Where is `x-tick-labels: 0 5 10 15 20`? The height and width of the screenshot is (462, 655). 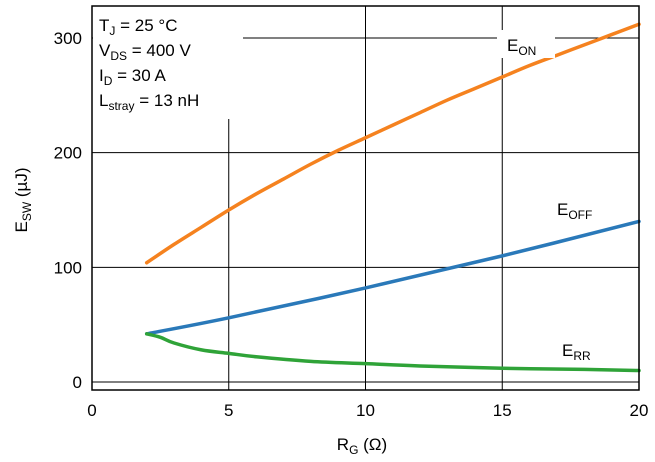
x-tick-labels: 0 5 10 15 20 is located at coordinates (367, 410).